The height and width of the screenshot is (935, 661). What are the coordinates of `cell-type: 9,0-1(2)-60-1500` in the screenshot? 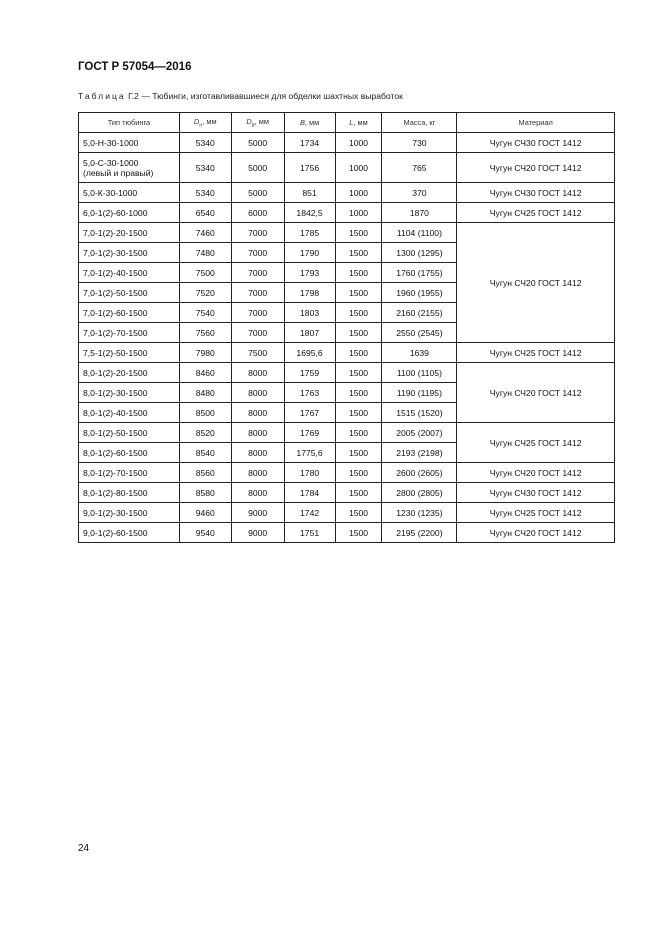 It's located at (129, 532).